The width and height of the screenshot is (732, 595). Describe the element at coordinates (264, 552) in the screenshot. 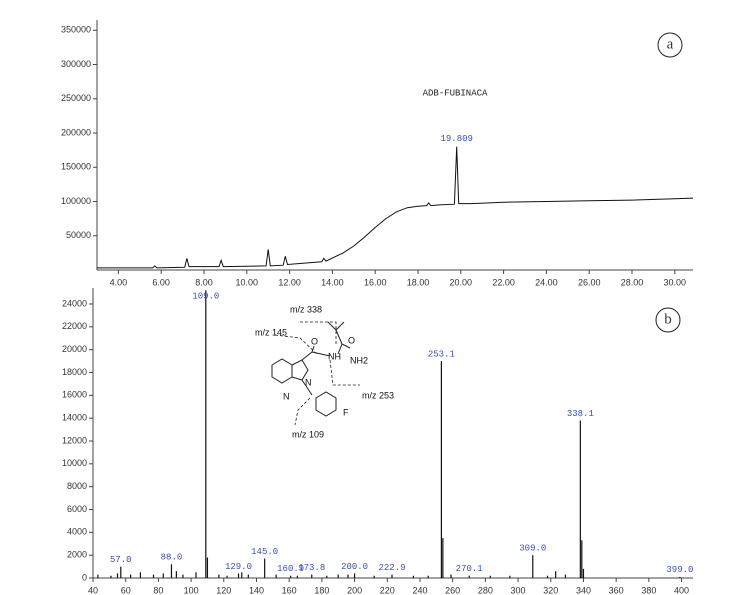

I see `peak-label: 145.0` at that location.